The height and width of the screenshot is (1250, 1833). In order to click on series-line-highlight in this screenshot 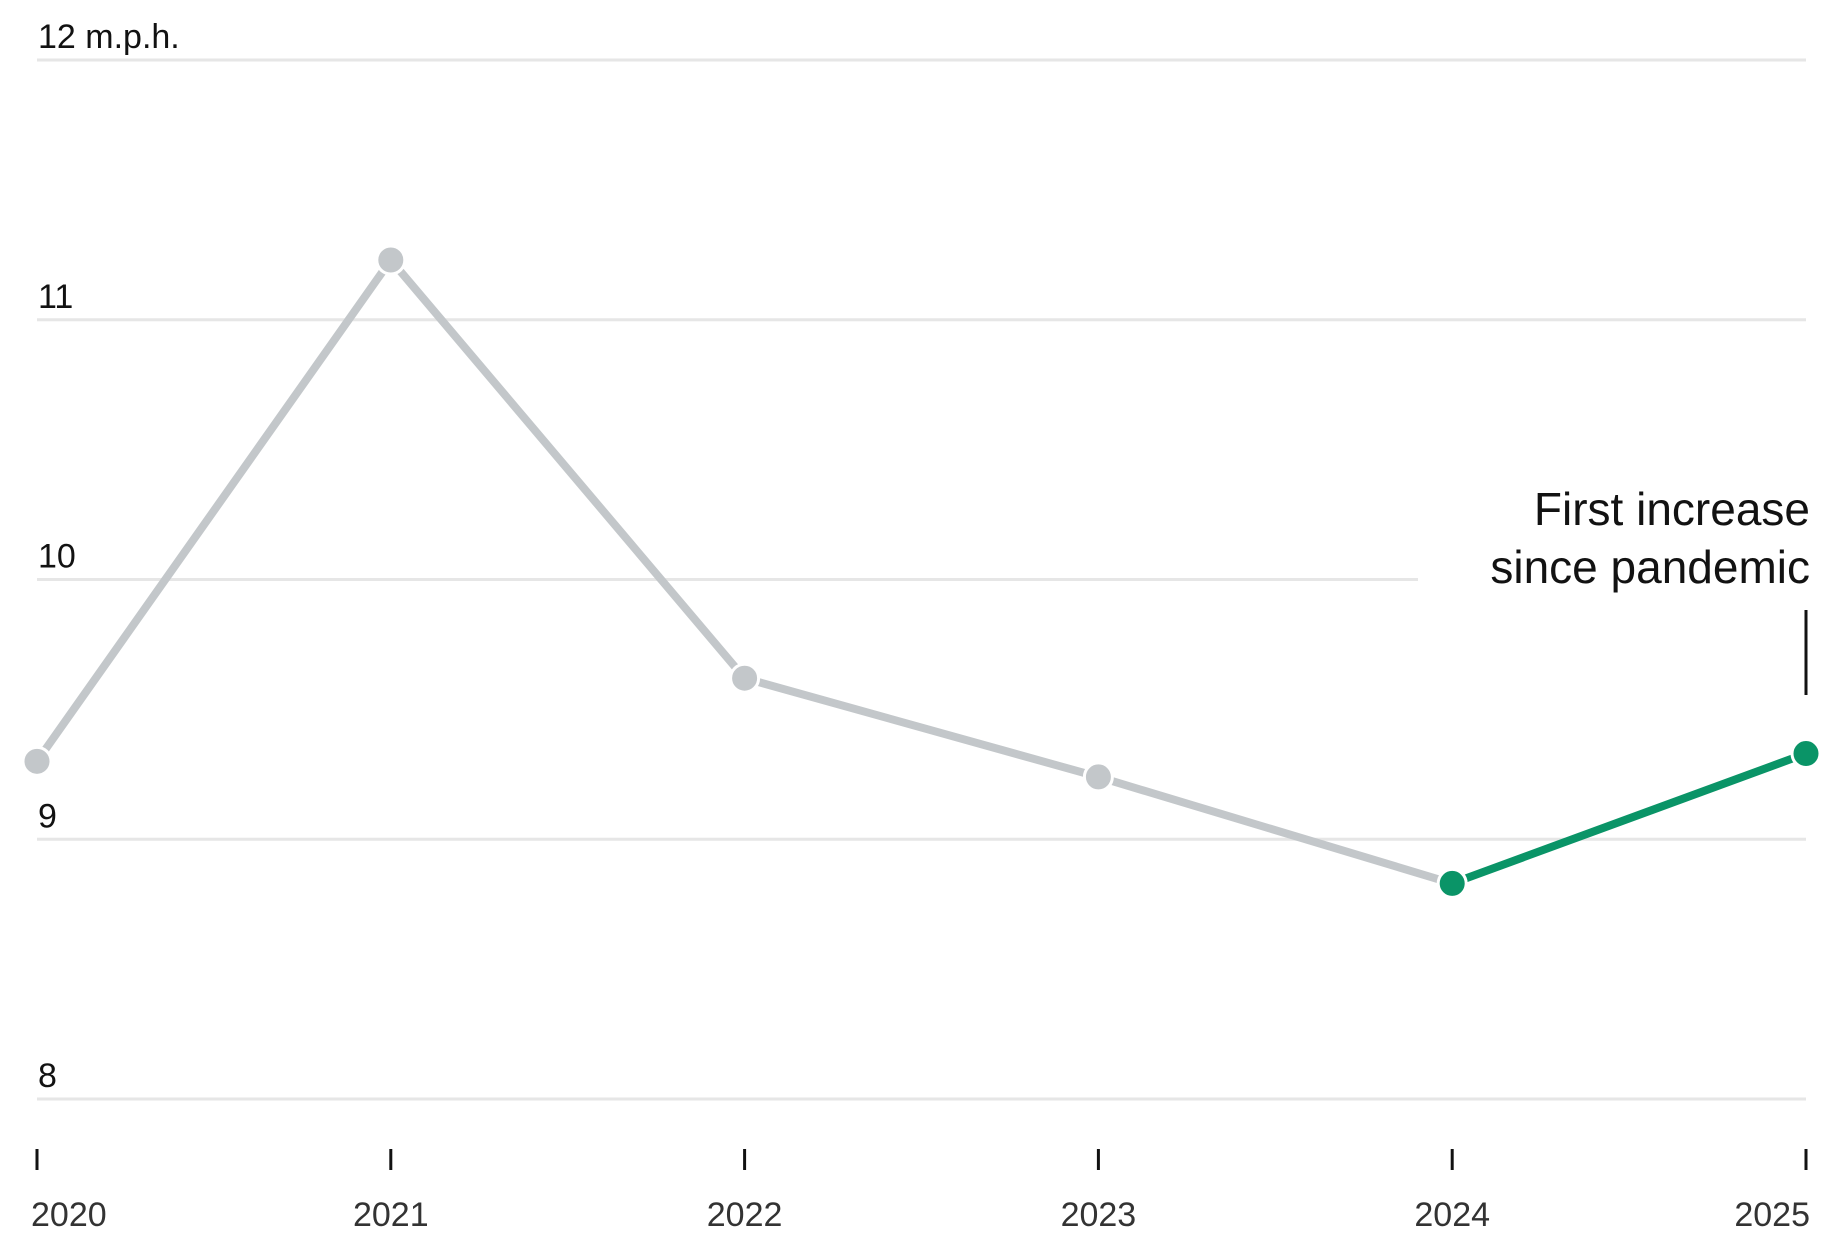, I will do `click(1629, 818)`.